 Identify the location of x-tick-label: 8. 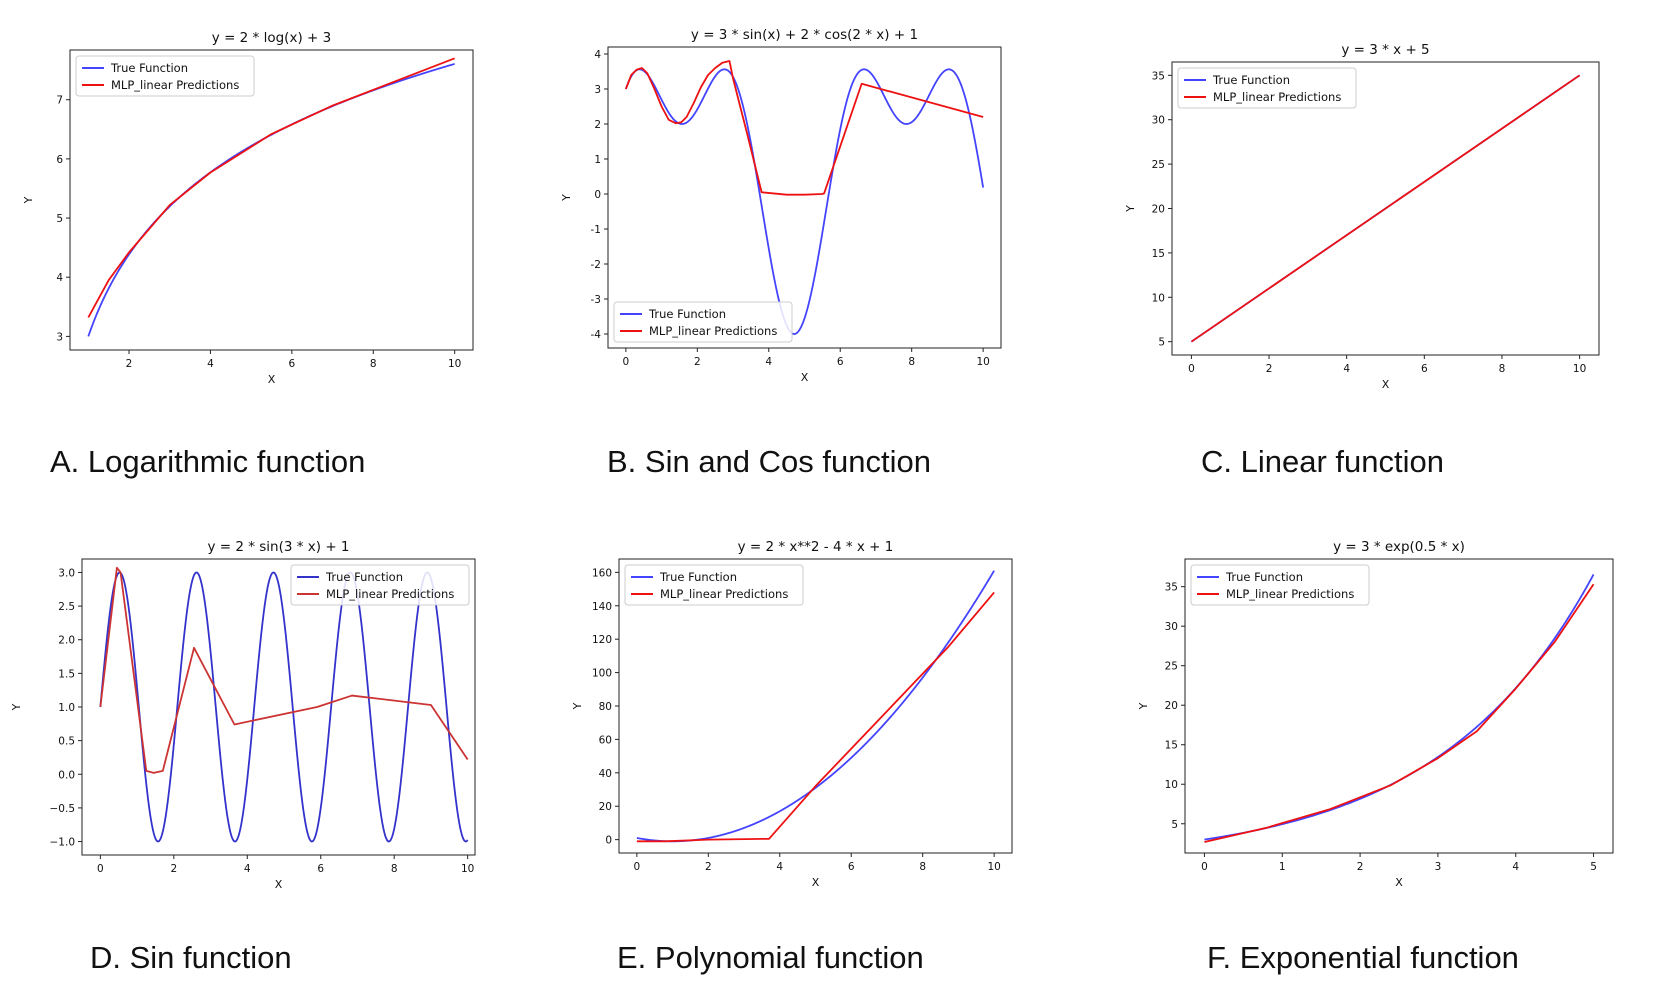
(373, 364).